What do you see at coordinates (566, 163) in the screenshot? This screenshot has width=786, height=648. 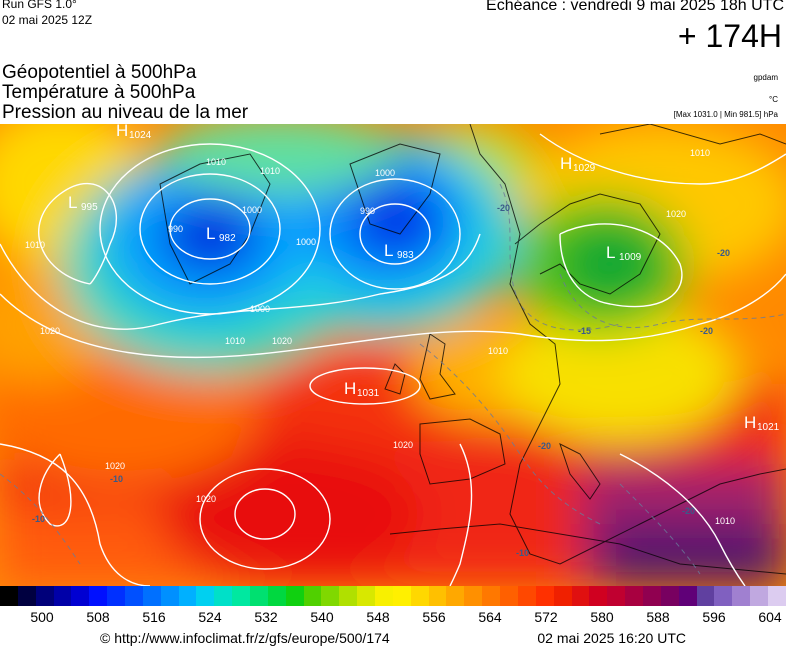 I see `center-4-type: H` at bounding box center [566, 163].